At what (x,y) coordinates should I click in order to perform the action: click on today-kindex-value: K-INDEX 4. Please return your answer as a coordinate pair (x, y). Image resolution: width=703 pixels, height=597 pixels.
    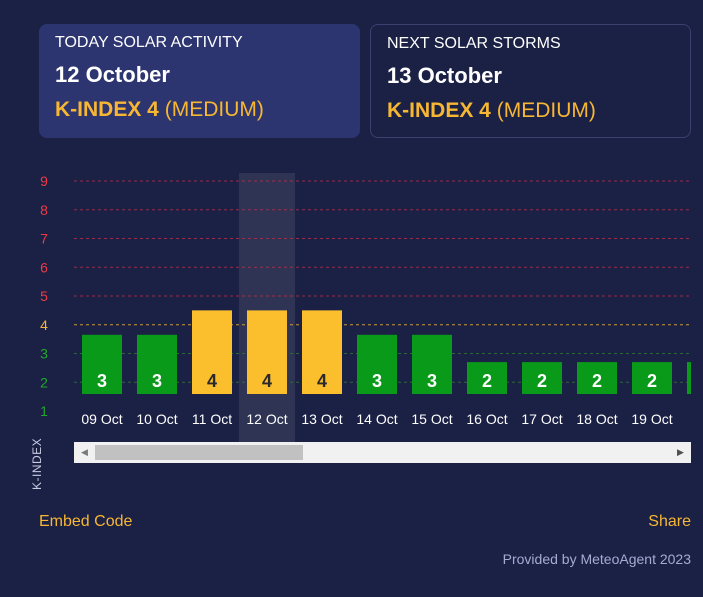
    Looking at the image, I should click on (107, 109).